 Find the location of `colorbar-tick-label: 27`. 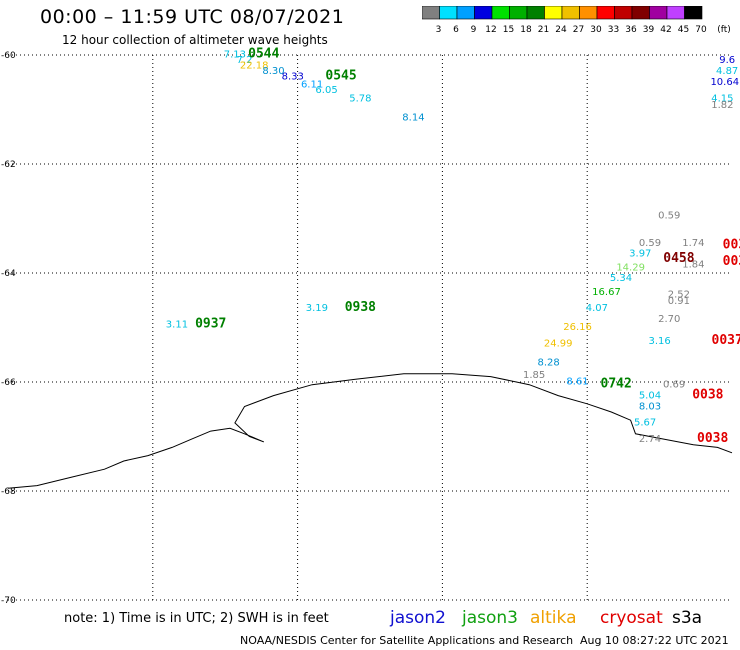

colorbar-tick-label: 27 is located at coordinates (578, 30).